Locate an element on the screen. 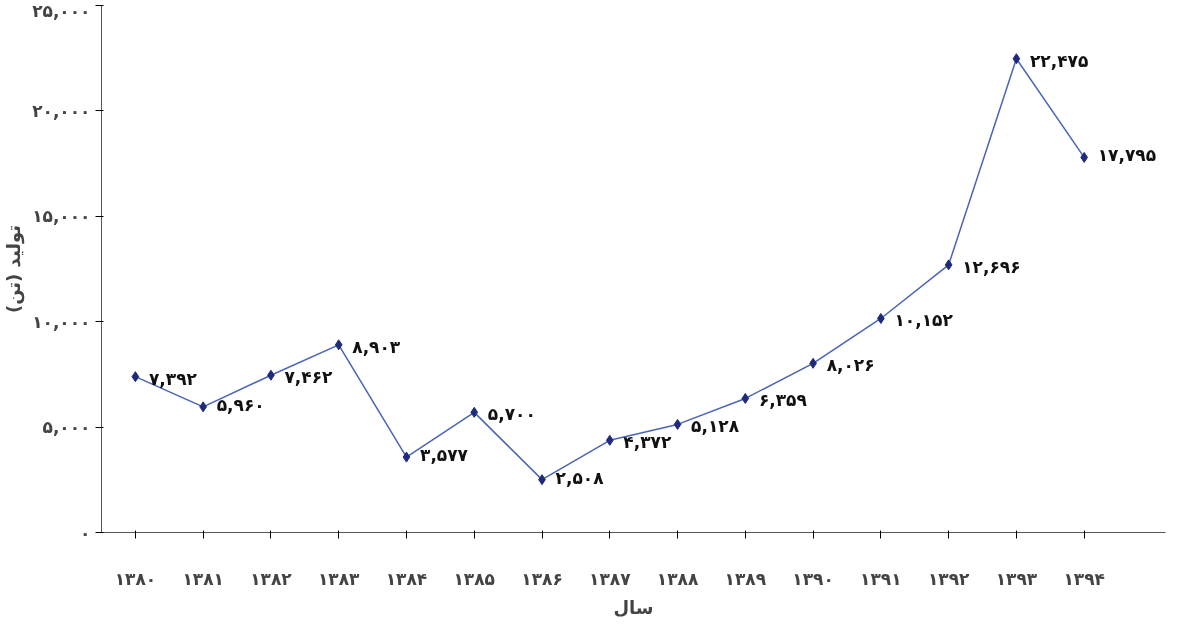  x-tick-label: ۱۳۹۳ is located at coordinates (1016, 578).